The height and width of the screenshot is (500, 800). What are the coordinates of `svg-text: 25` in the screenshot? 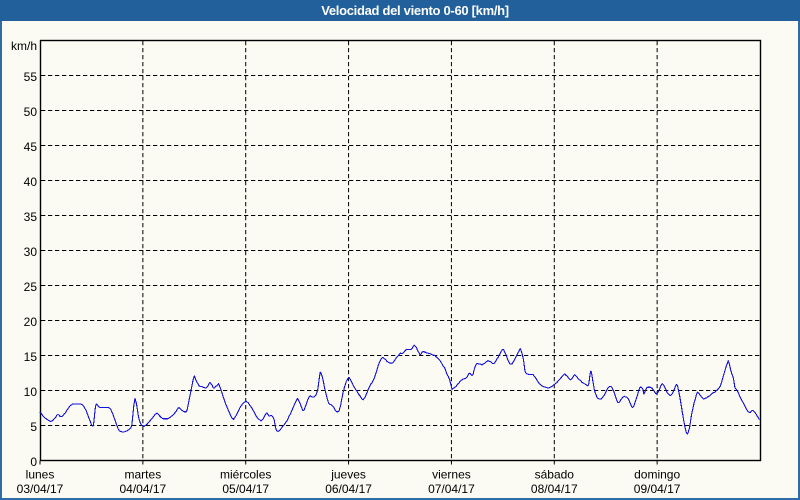 It's located at (31, 287).